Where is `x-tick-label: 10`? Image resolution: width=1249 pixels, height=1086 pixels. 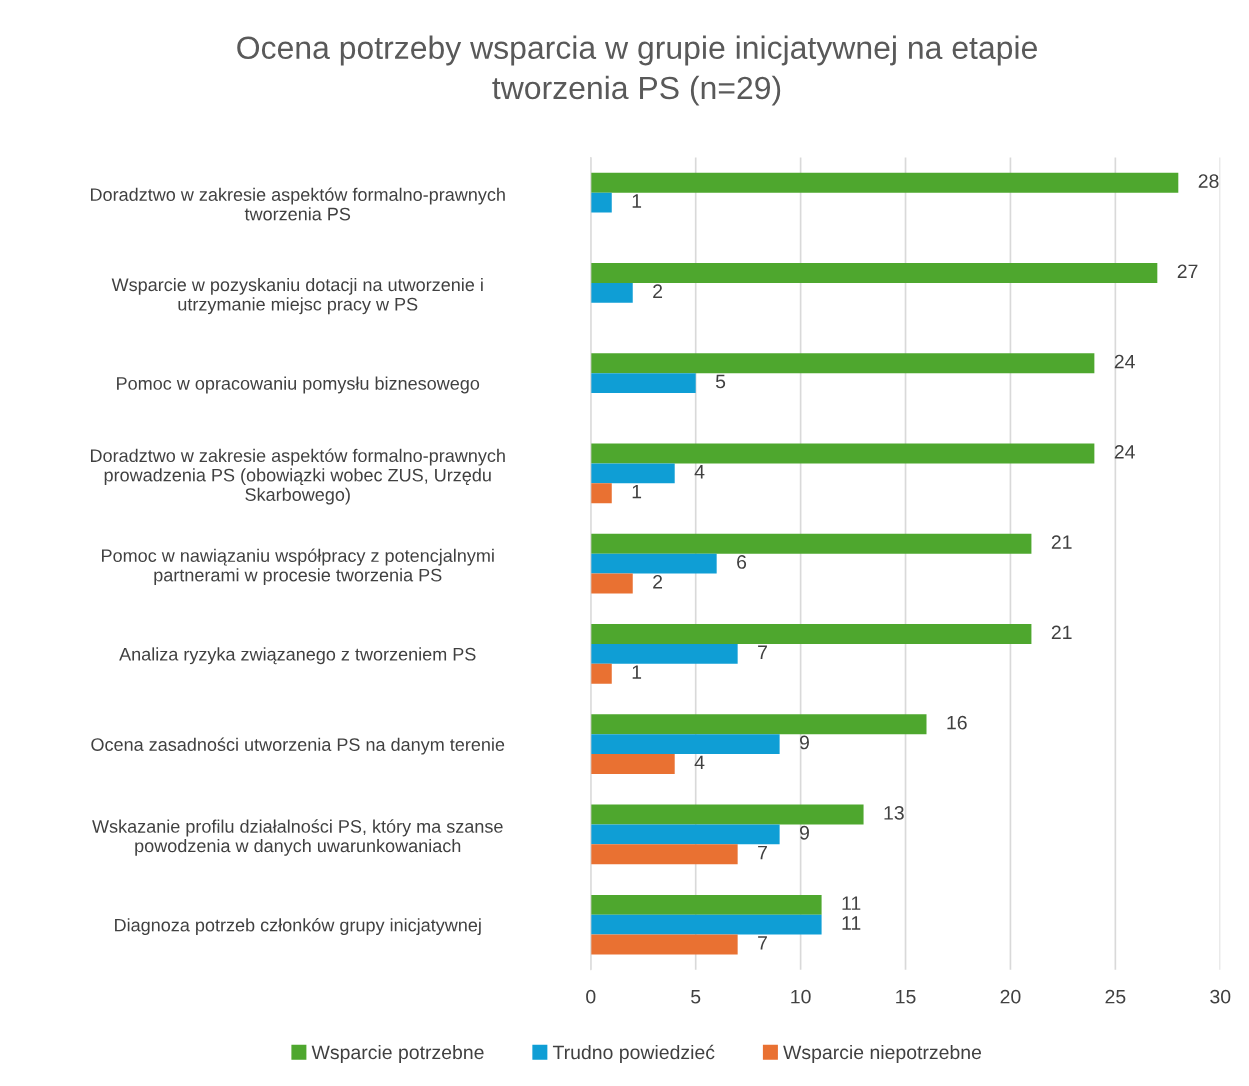
x-tick-label: 10 is located at coordinates (801, 996).